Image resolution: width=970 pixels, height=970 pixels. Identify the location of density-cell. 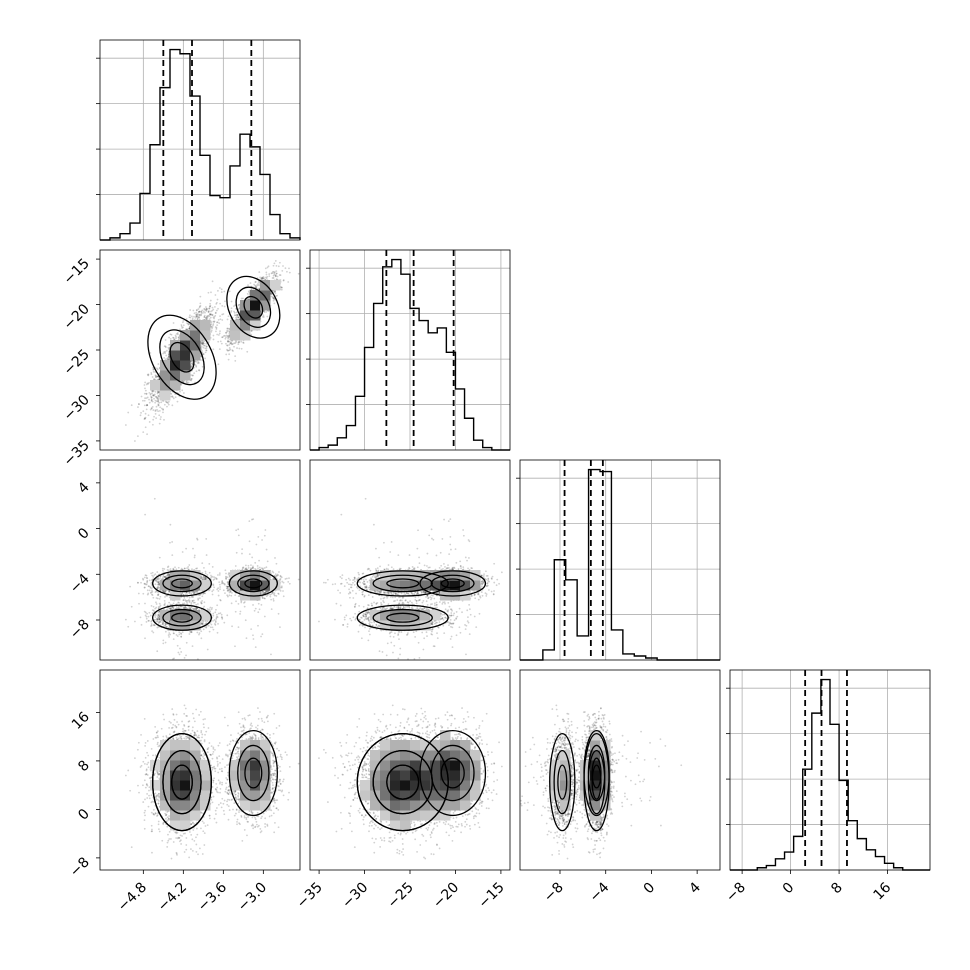
(165, 395).